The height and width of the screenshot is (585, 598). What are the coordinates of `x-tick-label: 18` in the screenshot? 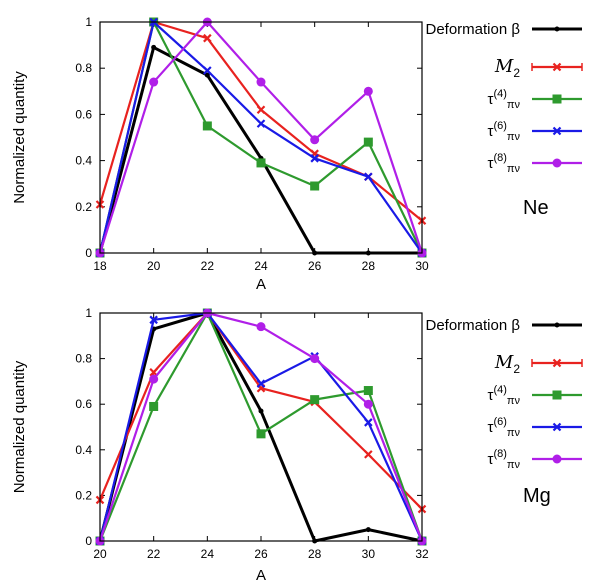 It's located at (100, 266).